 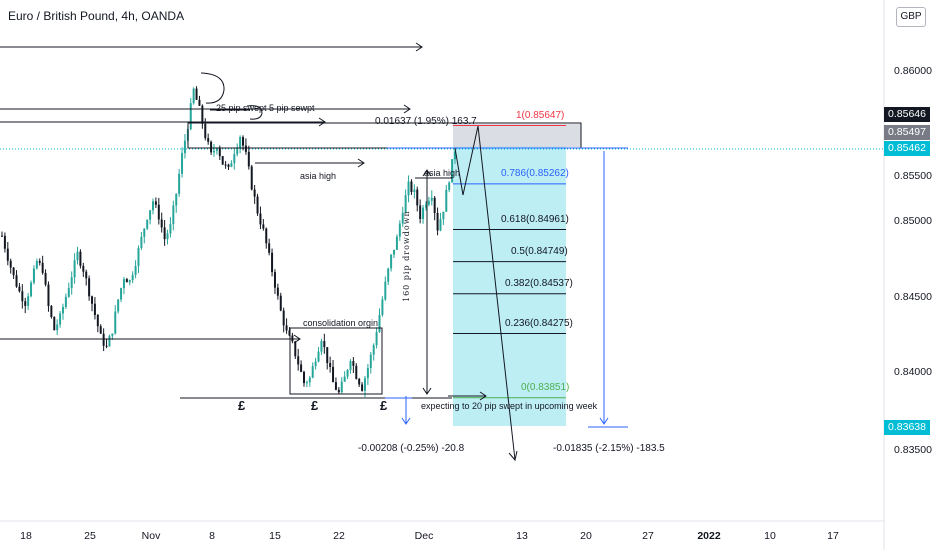 I want to click on sweep-arc-small, so click(x=254, y=112).